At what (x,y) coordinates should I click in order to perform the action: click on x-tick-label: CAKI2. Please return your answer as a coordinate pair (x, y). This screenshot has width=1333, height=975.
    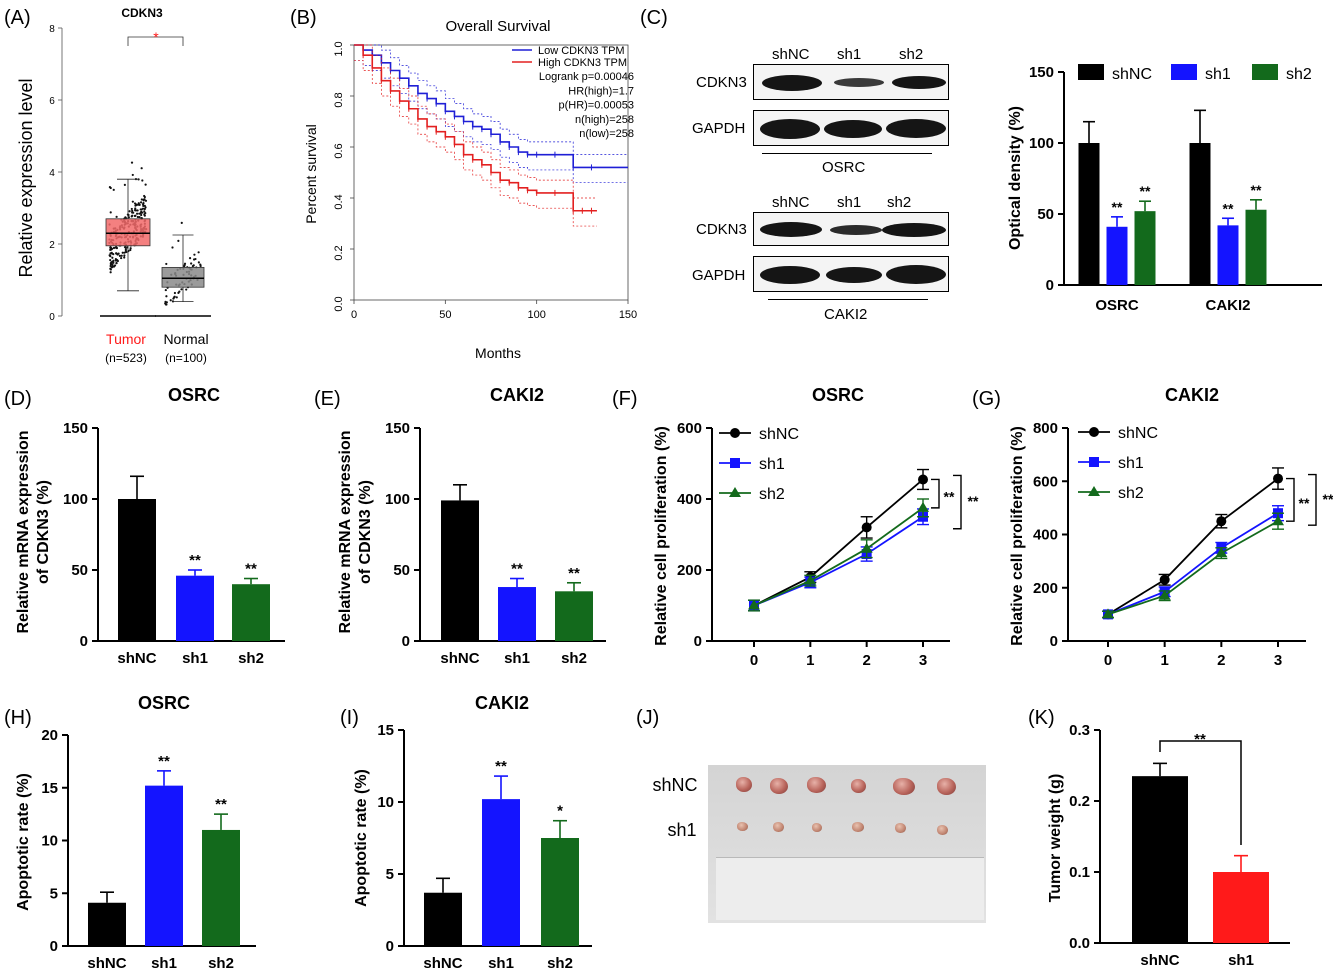
    Looking at the image, I should click on (1227, 305).